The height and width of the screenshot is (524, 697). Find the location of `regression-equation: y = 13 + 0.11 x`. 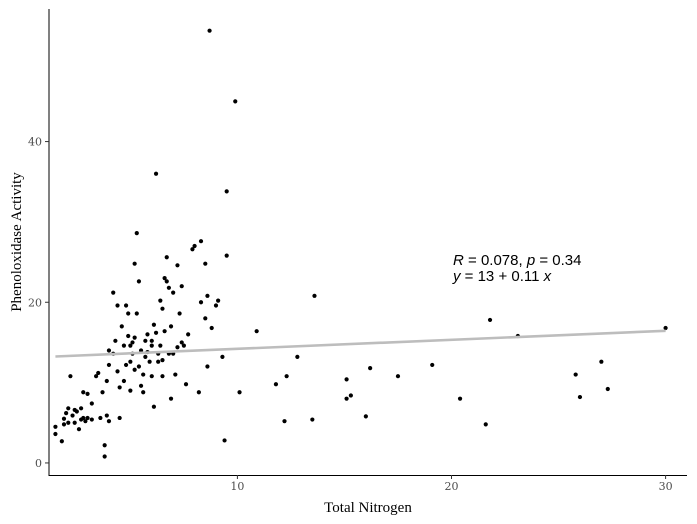

regression-equation: y = 13 + 0.11 x is located at coordinates (502, 276).